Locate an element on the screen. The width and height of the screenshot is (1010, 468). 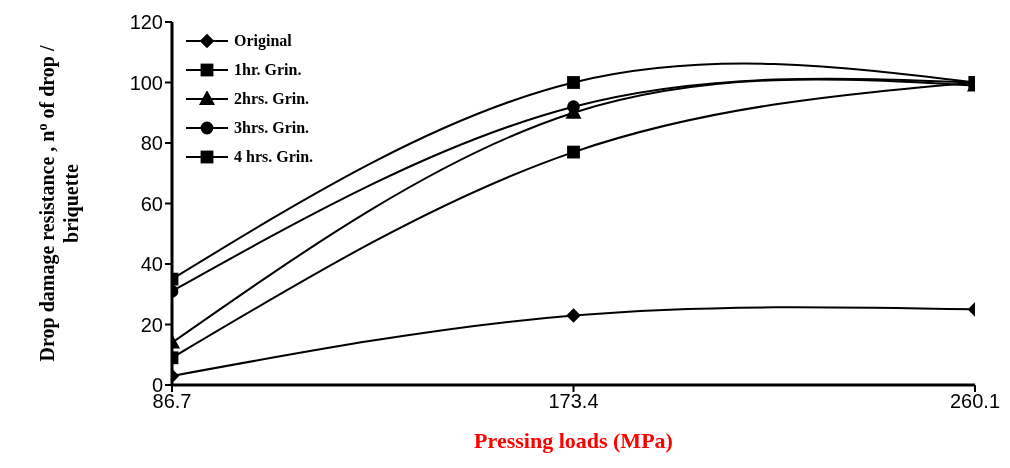
y-tick-label: 60 is located at coordinates (151, 203).